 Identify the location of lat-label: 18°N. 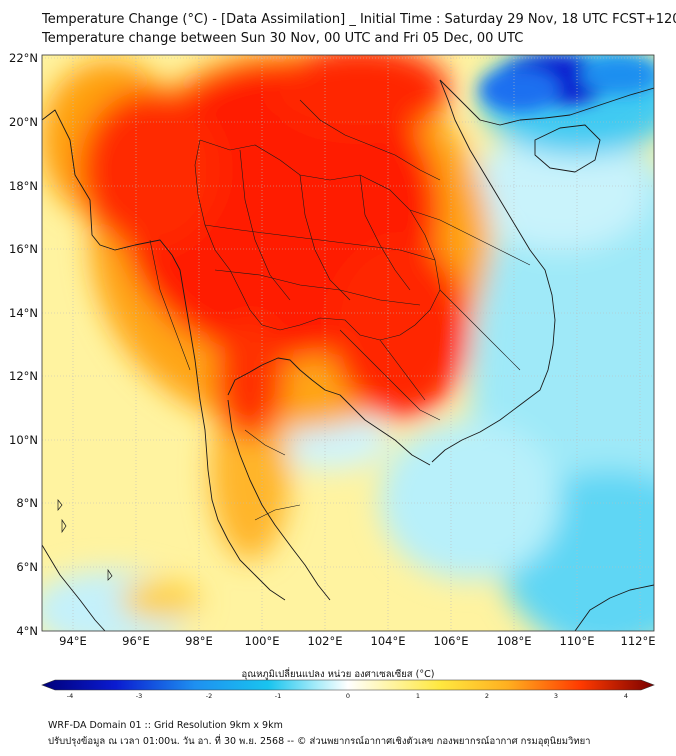
(23, 186).